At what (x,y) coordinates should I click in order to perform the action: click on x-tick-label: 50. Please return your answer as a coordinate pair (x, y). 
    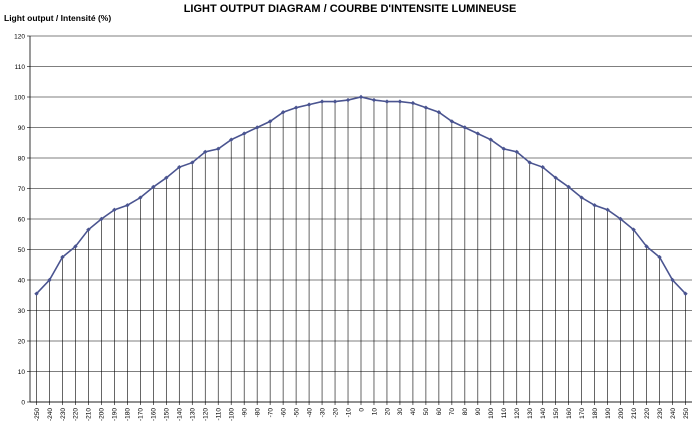
    Looking at the image, I should click on (426, 412).